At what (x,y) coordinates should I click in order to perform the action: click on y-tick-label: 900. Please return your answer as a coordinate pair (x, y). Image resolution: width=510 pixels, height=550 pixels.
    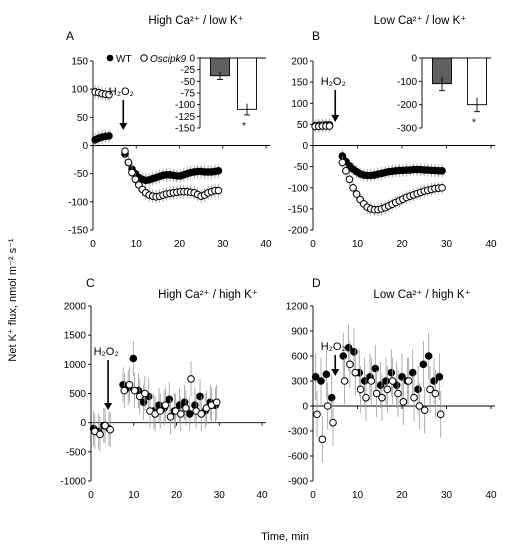
    Looking at the image, I should click on (299, 332).